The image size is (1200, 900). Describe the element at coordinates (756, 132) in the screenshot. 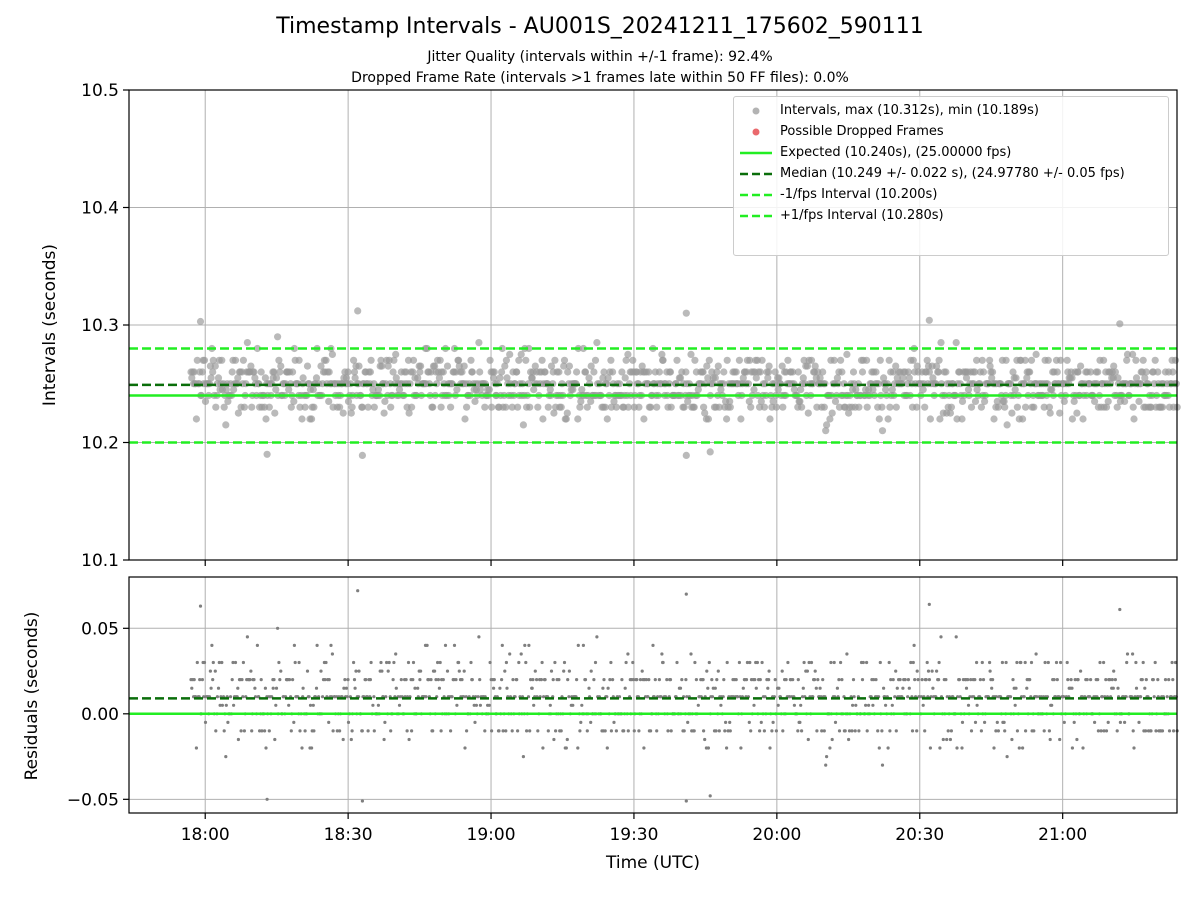

I see `legend-swatch-dropped` at that location.